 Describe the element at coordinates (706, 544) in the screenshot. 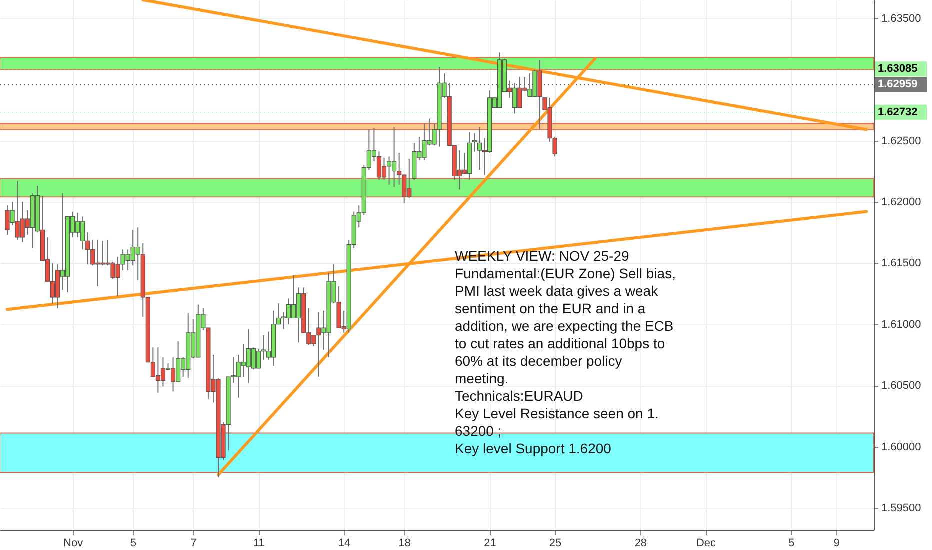

I see `x-tick-label: Dec` at that location.